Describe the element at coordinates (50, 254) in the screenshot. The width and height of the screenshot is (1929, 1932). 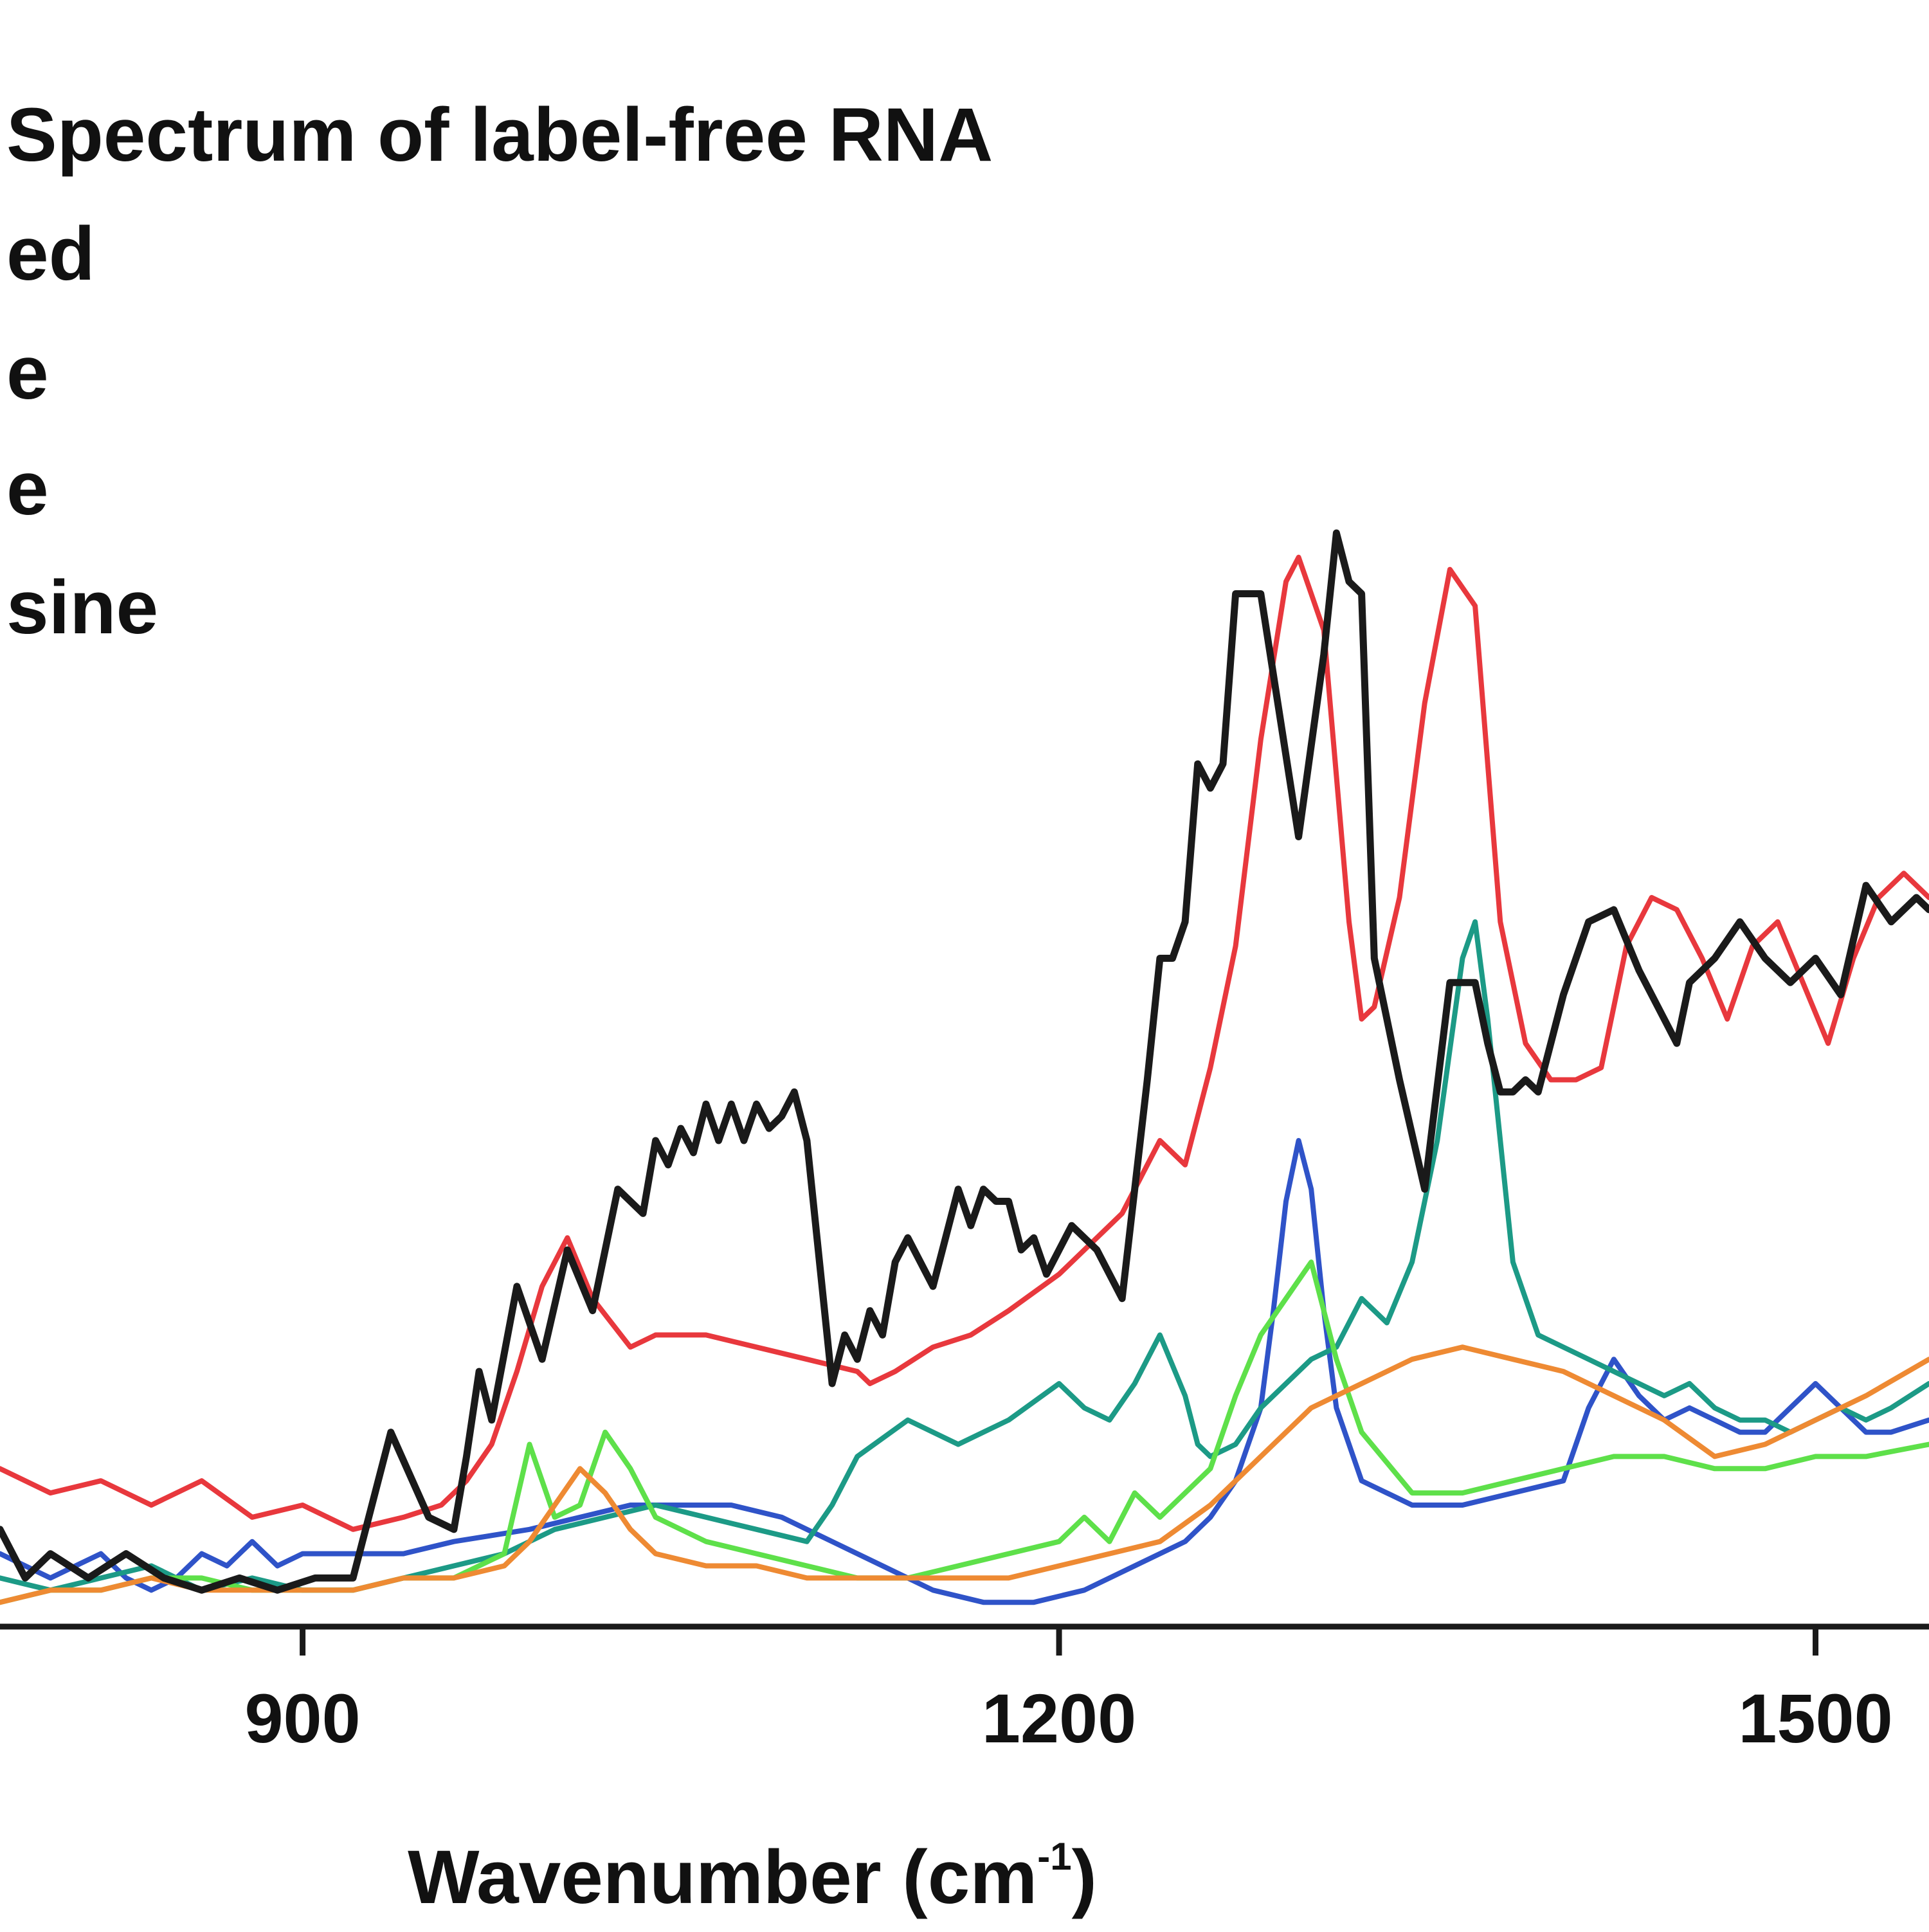
I see `legend-entry-2: ed` at that location.